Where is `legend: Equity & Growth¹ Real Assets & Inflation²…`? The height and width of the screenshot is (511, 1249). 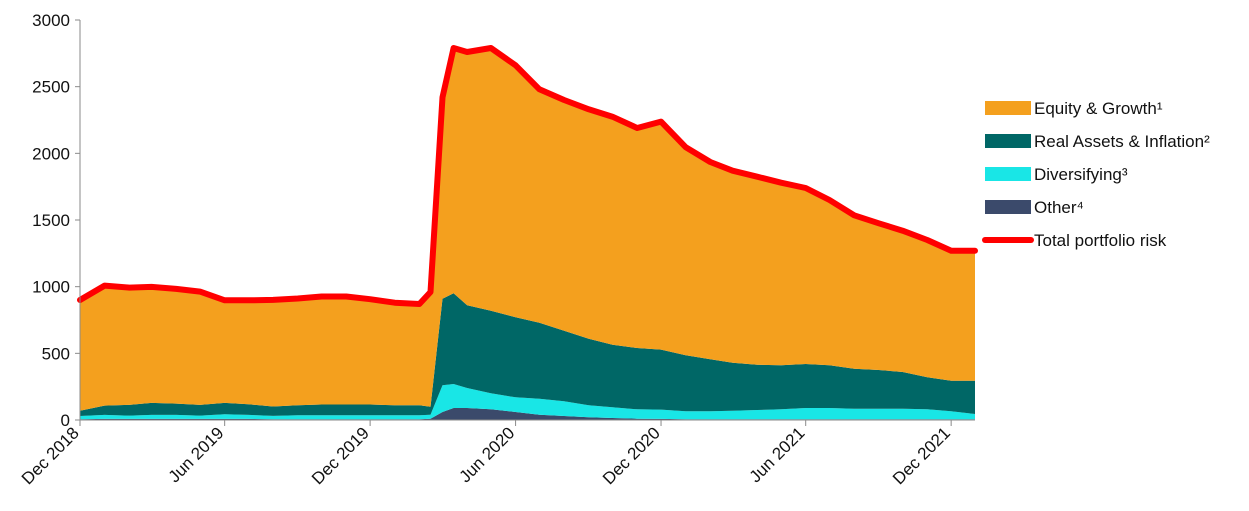
legend: Equity & Growth¹ Real Assets & Inflation²… is located at coordinates (1096, 174).